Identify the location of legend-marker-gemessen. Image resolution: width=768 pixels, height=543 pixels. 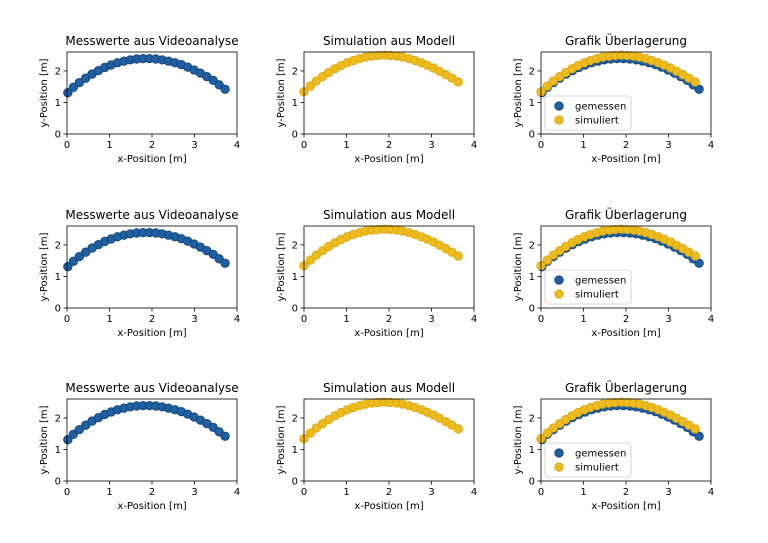
(559, 106).